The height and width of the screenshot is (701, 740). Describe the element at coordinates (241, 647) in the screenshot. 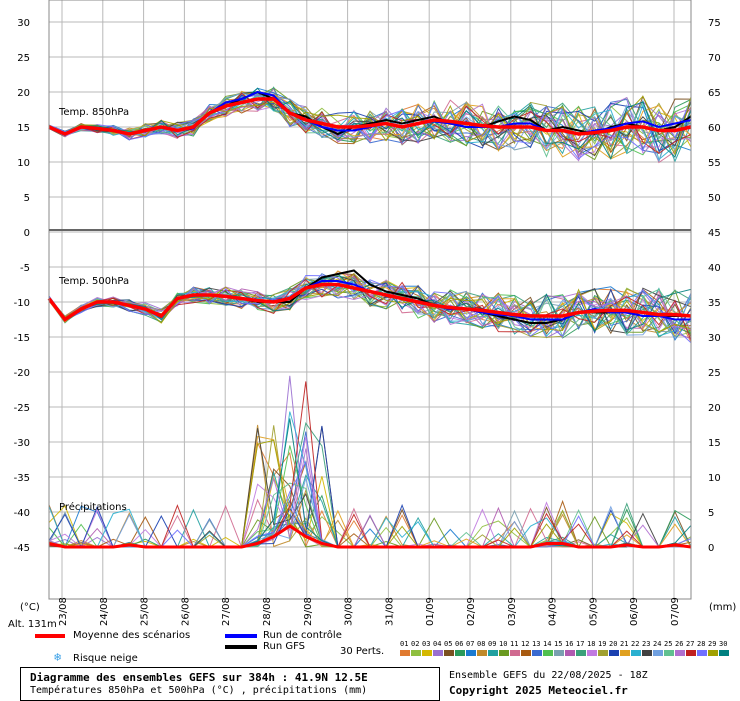

I see `legend-gfs-swatch` at that location.